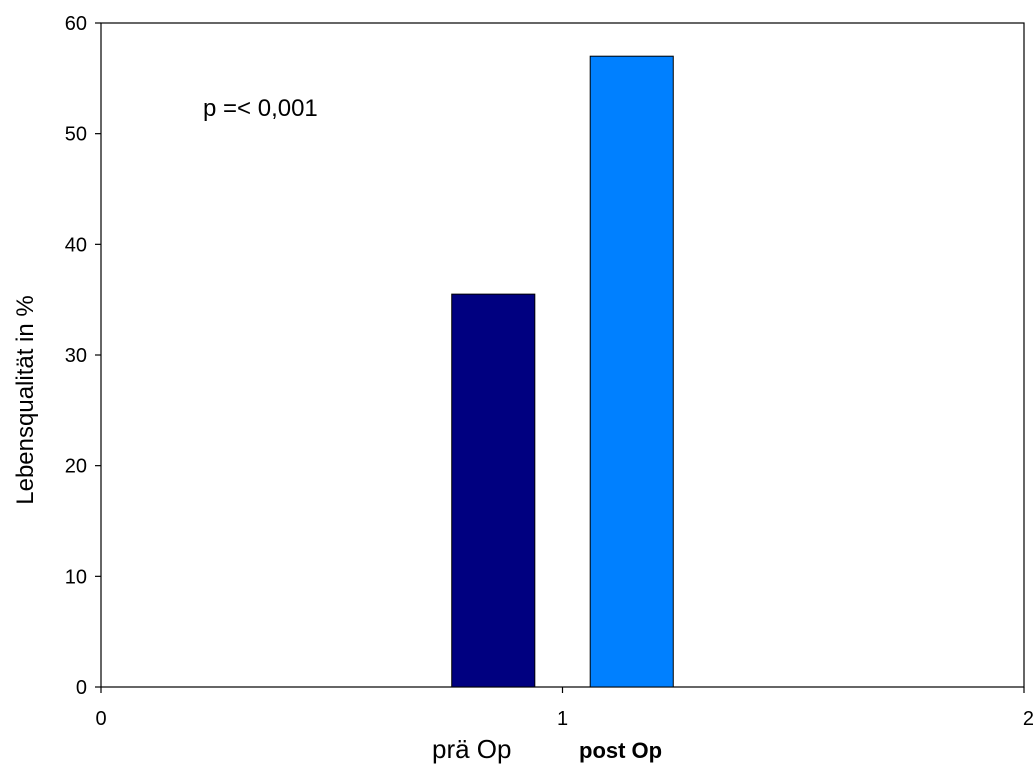 The width and height of the screenshot is (1034, 767). Describe the element at coordinates (76, 577) in the screenshot. I see `y-tick-label: 10` at that location.